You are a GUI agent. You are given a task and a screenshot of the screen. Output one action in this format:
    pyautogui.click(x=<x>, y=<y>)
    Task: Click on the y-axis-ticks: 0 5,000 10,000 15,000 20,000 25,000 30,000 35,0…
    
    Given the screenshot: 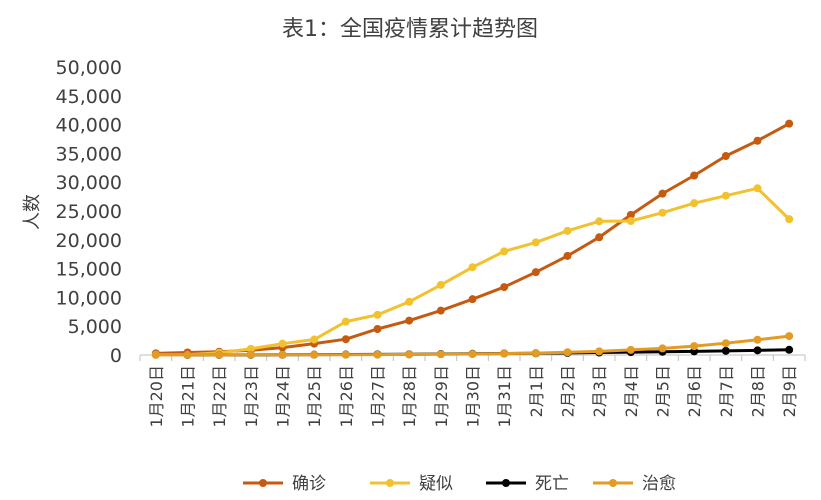 What is the action you would take?
    pyautogui.click(x=89, y=212)
    